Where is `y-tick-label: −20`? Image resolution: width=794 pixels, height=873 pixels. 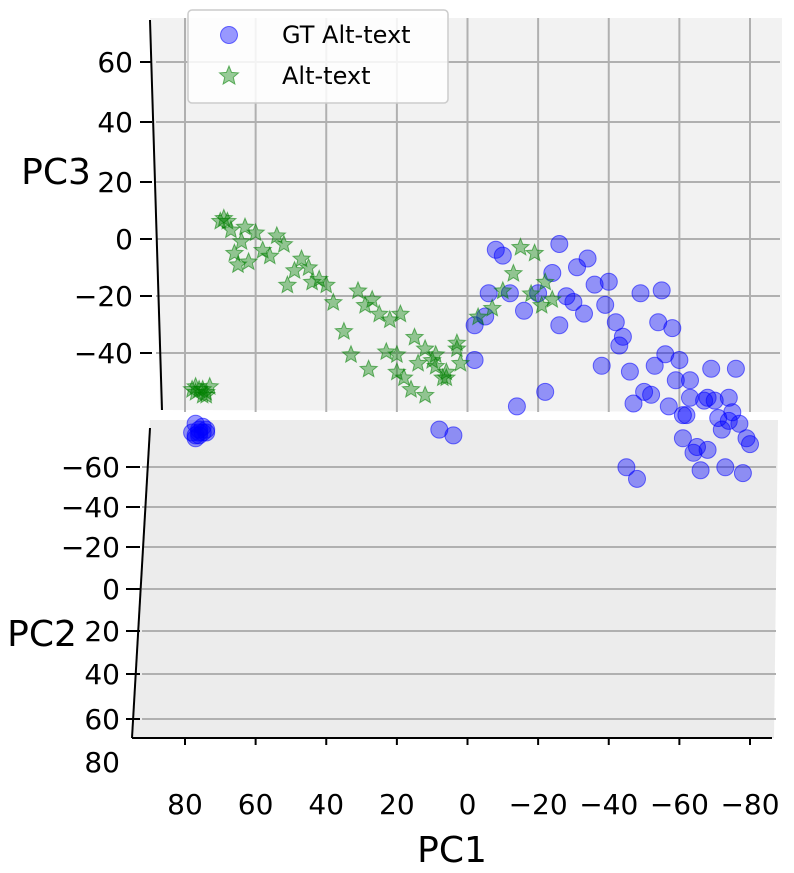 y-tick-label: −20 is located at coordinates (90, 547).